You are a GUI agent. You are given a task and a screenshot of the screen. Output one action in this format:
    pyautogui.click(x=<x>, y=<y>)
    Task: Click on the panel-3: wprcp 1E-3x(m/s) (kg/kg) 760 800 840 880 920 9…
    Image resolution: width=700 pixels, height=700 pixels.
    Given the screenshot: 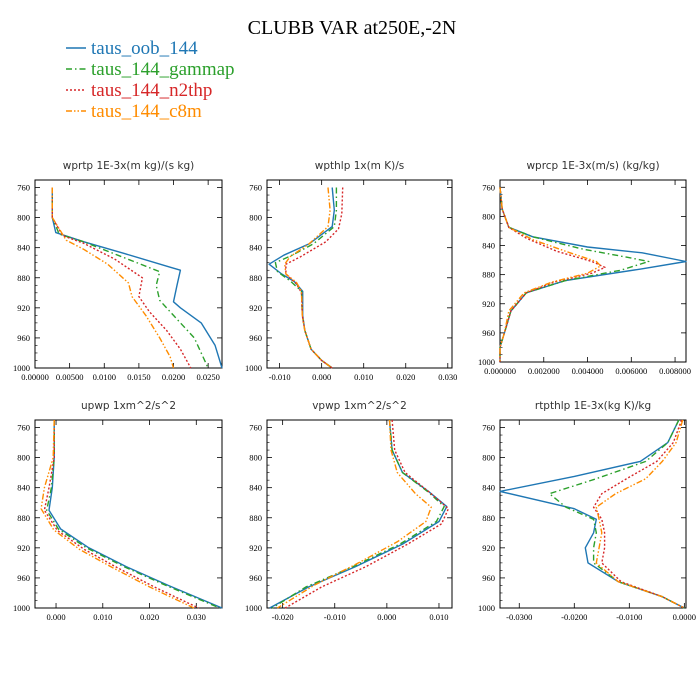 What is the action you would take?
    pyautogui.click(x=584, y=268)
    